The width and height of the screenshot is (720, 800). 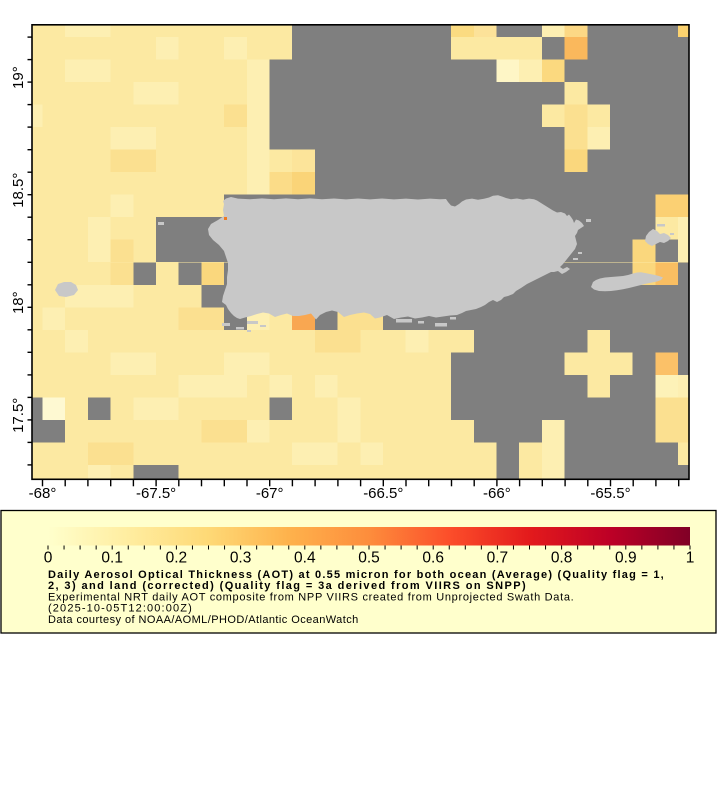 What do you see at coordinates (305, 558) in the screenshot?
I see `svg-text: 0.4` at bounding box center [305, 558].